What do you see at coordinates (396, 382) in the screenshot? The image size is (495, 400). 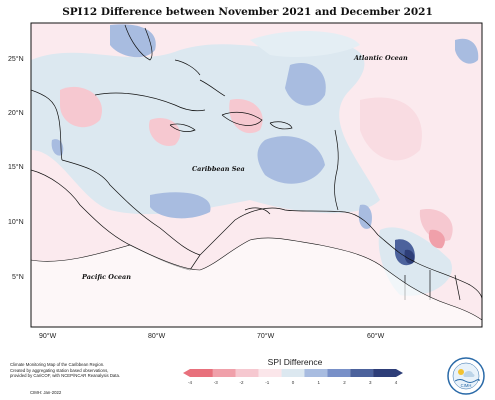 I see `colorbar-tick-label: 4` at bounding box center [396, 382].